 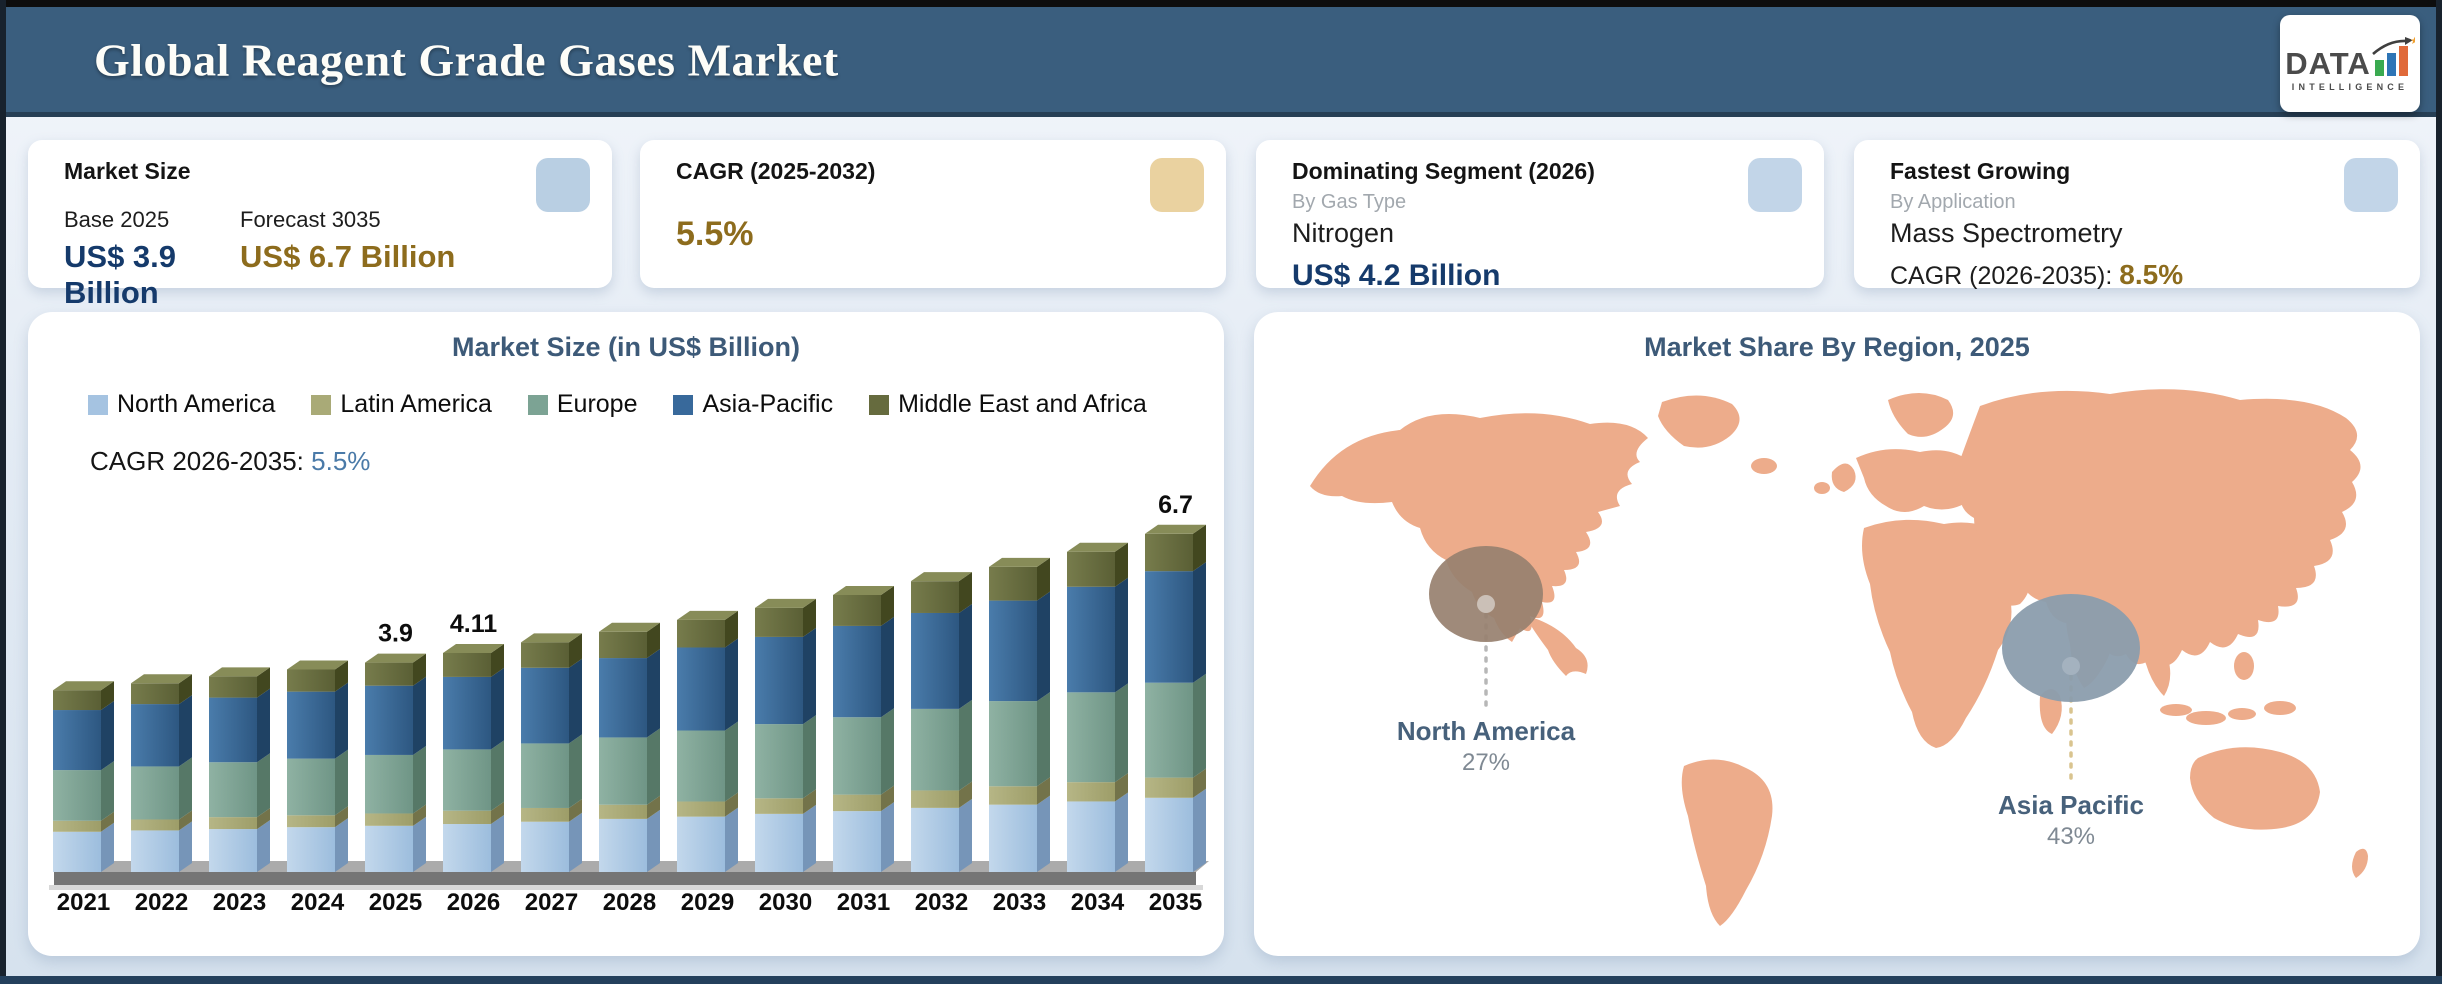 What do you see at coordinates (597, 404) in the screenshot?
I see `legend-label: Europe` at bounding box center [597, 404].